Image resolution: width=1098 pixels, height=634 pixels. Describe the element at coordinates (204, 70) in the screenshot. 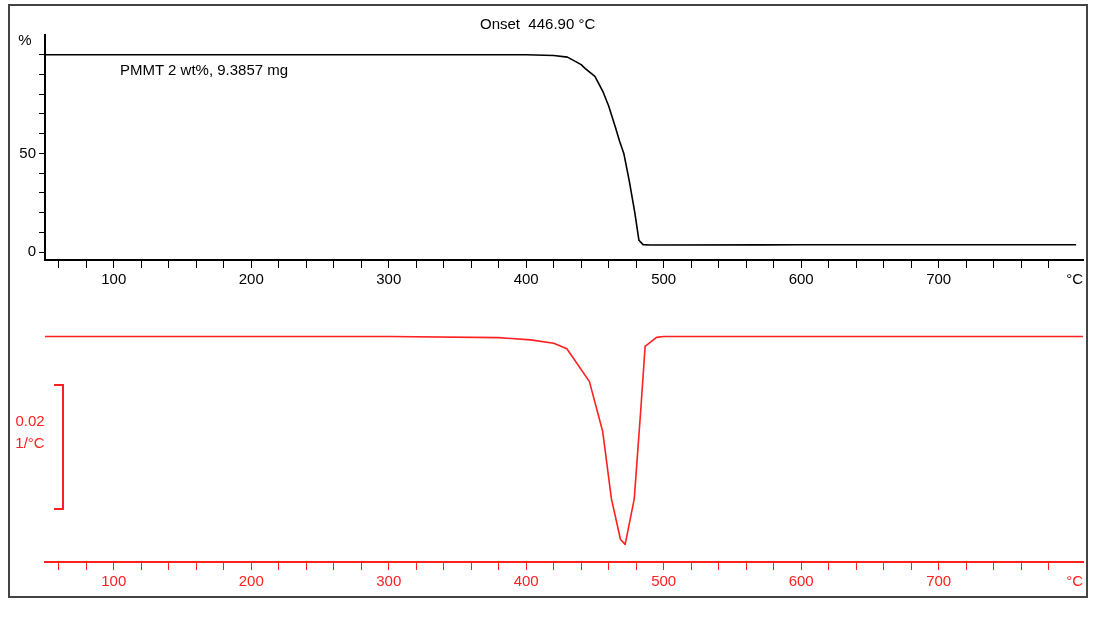

I see `annotation: PMMT 2 wt%, 9.3857 mg` at that location.